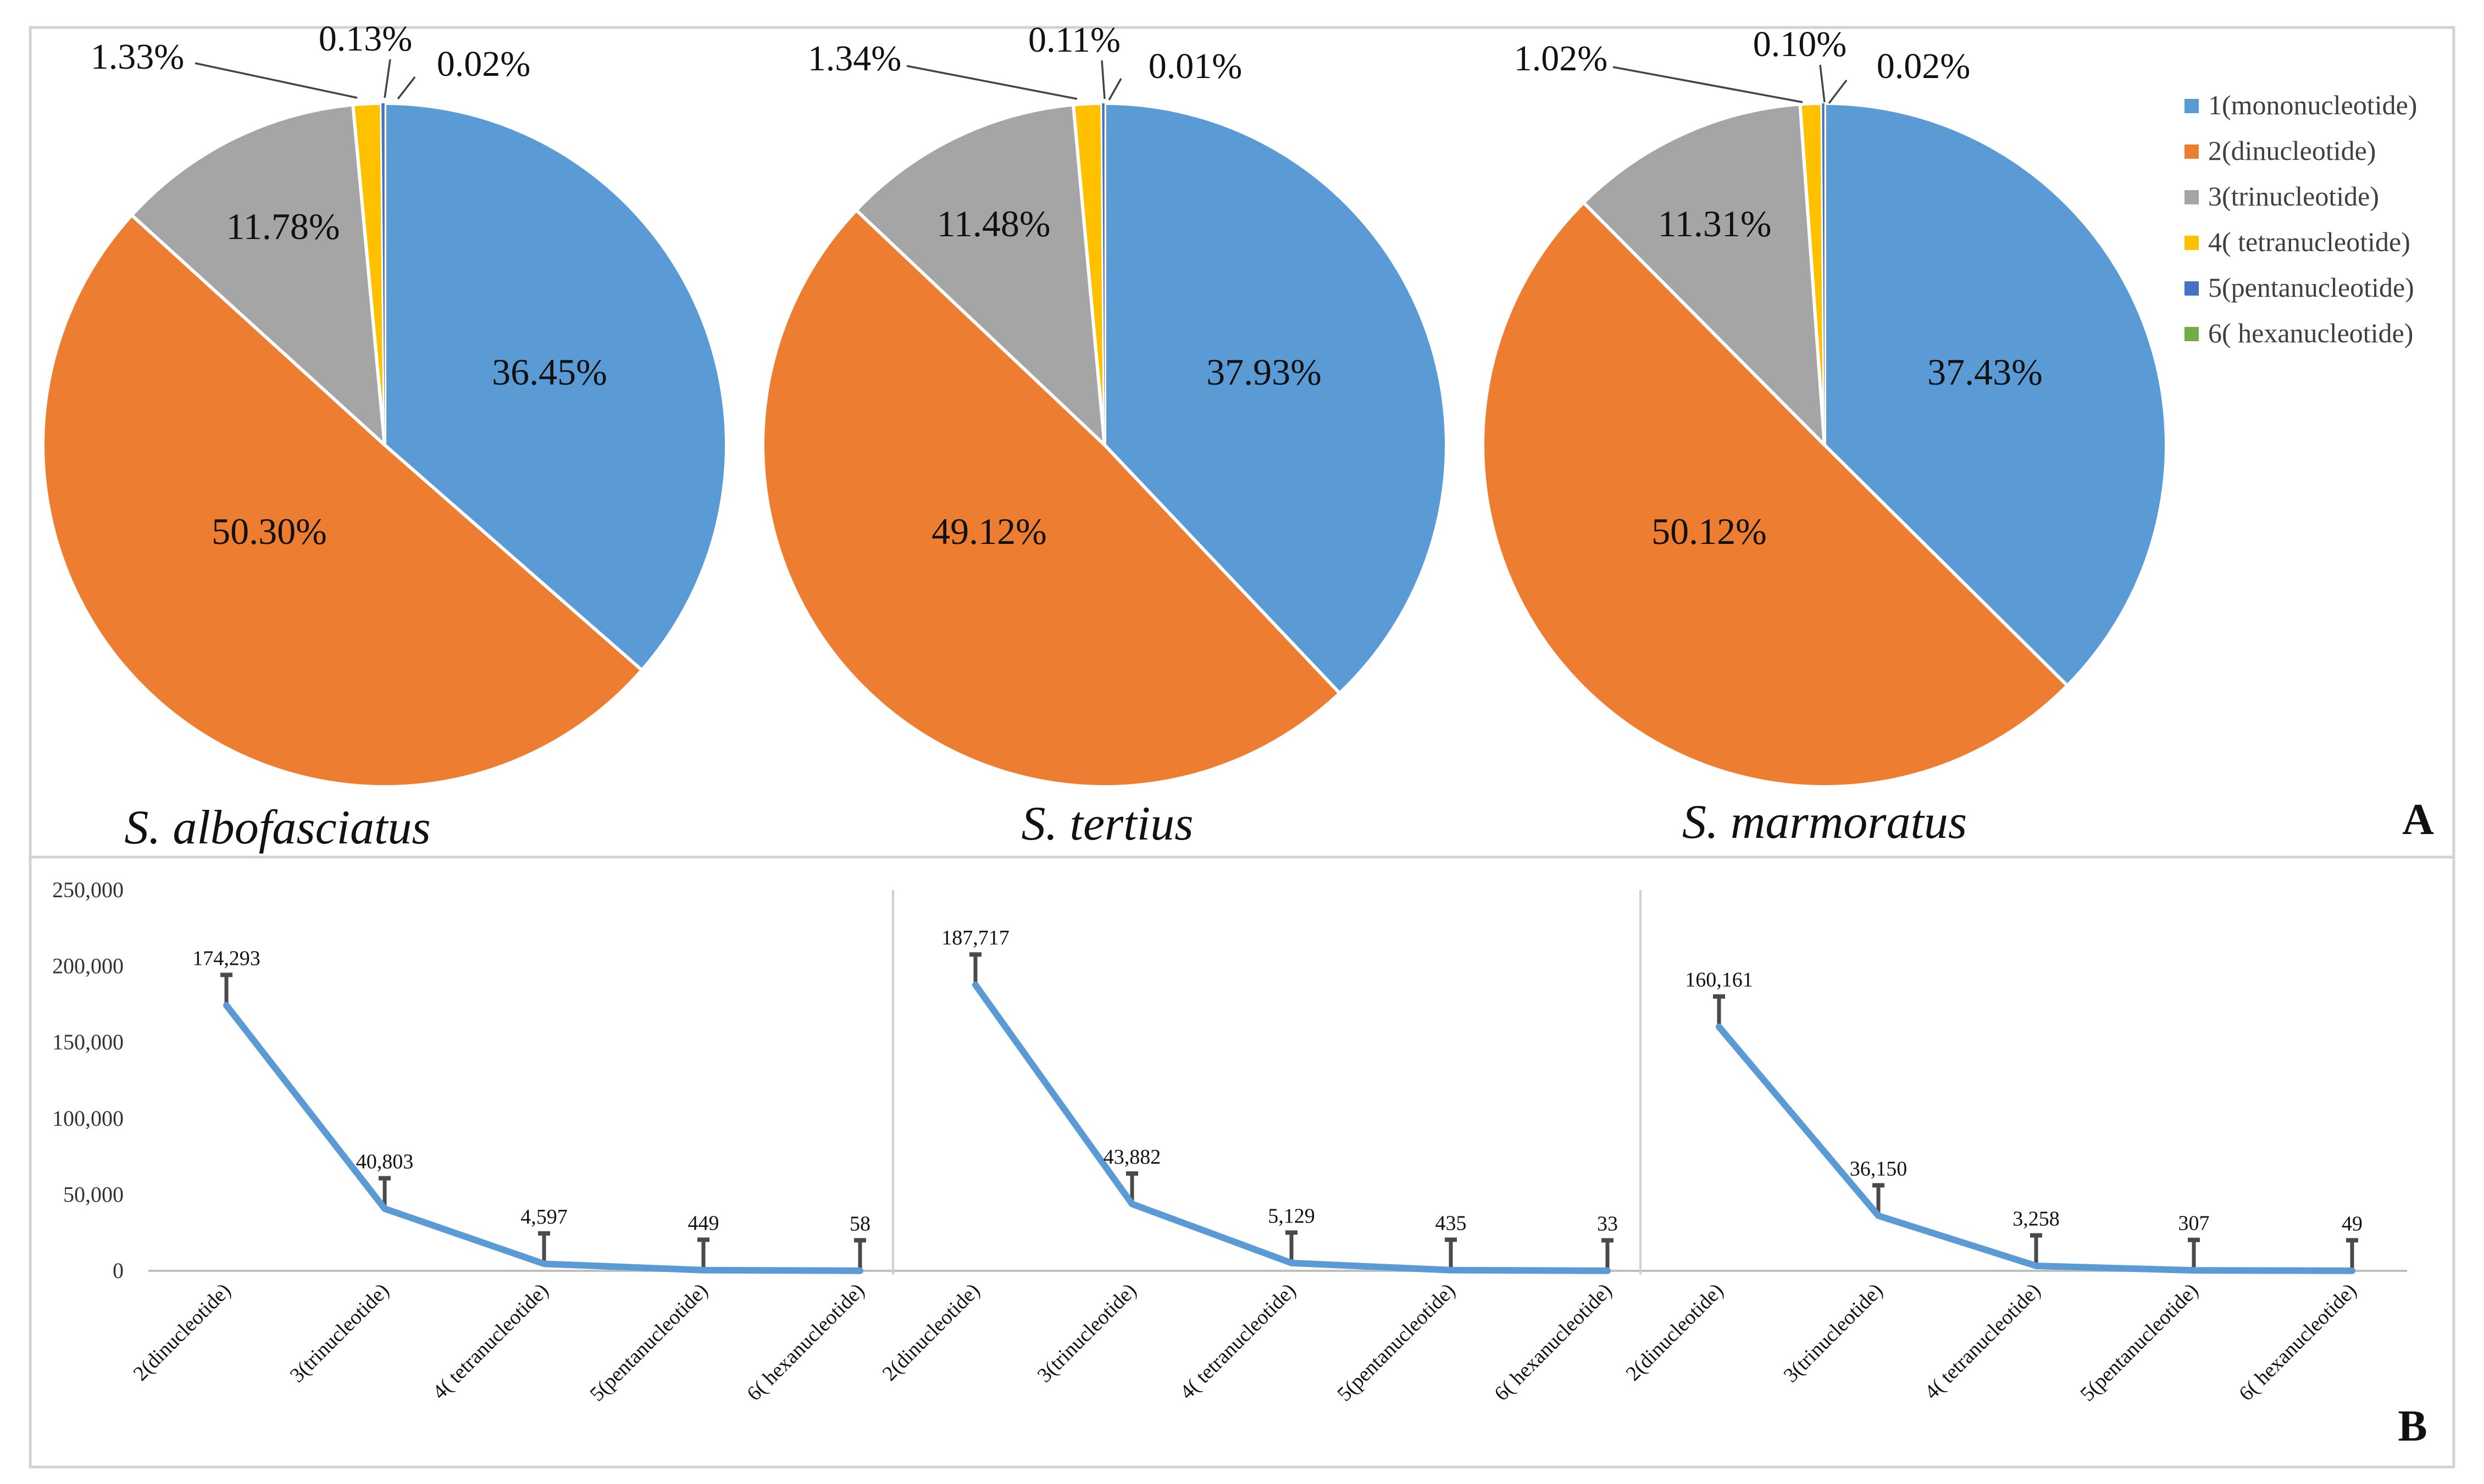 The image size is (2484, 1484). What do you see at coordinates (385, 1161) in the screenshot?
I see `data-label: 40,803` at bounding box center [385, 1161].